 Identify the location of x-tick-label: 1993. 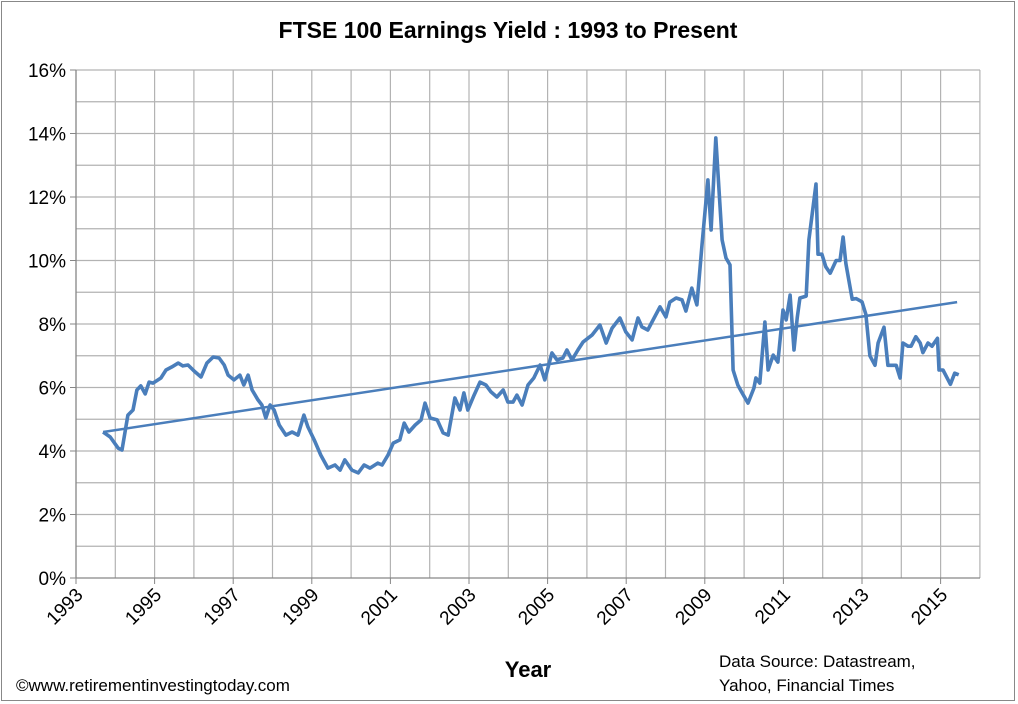
(65, 607).